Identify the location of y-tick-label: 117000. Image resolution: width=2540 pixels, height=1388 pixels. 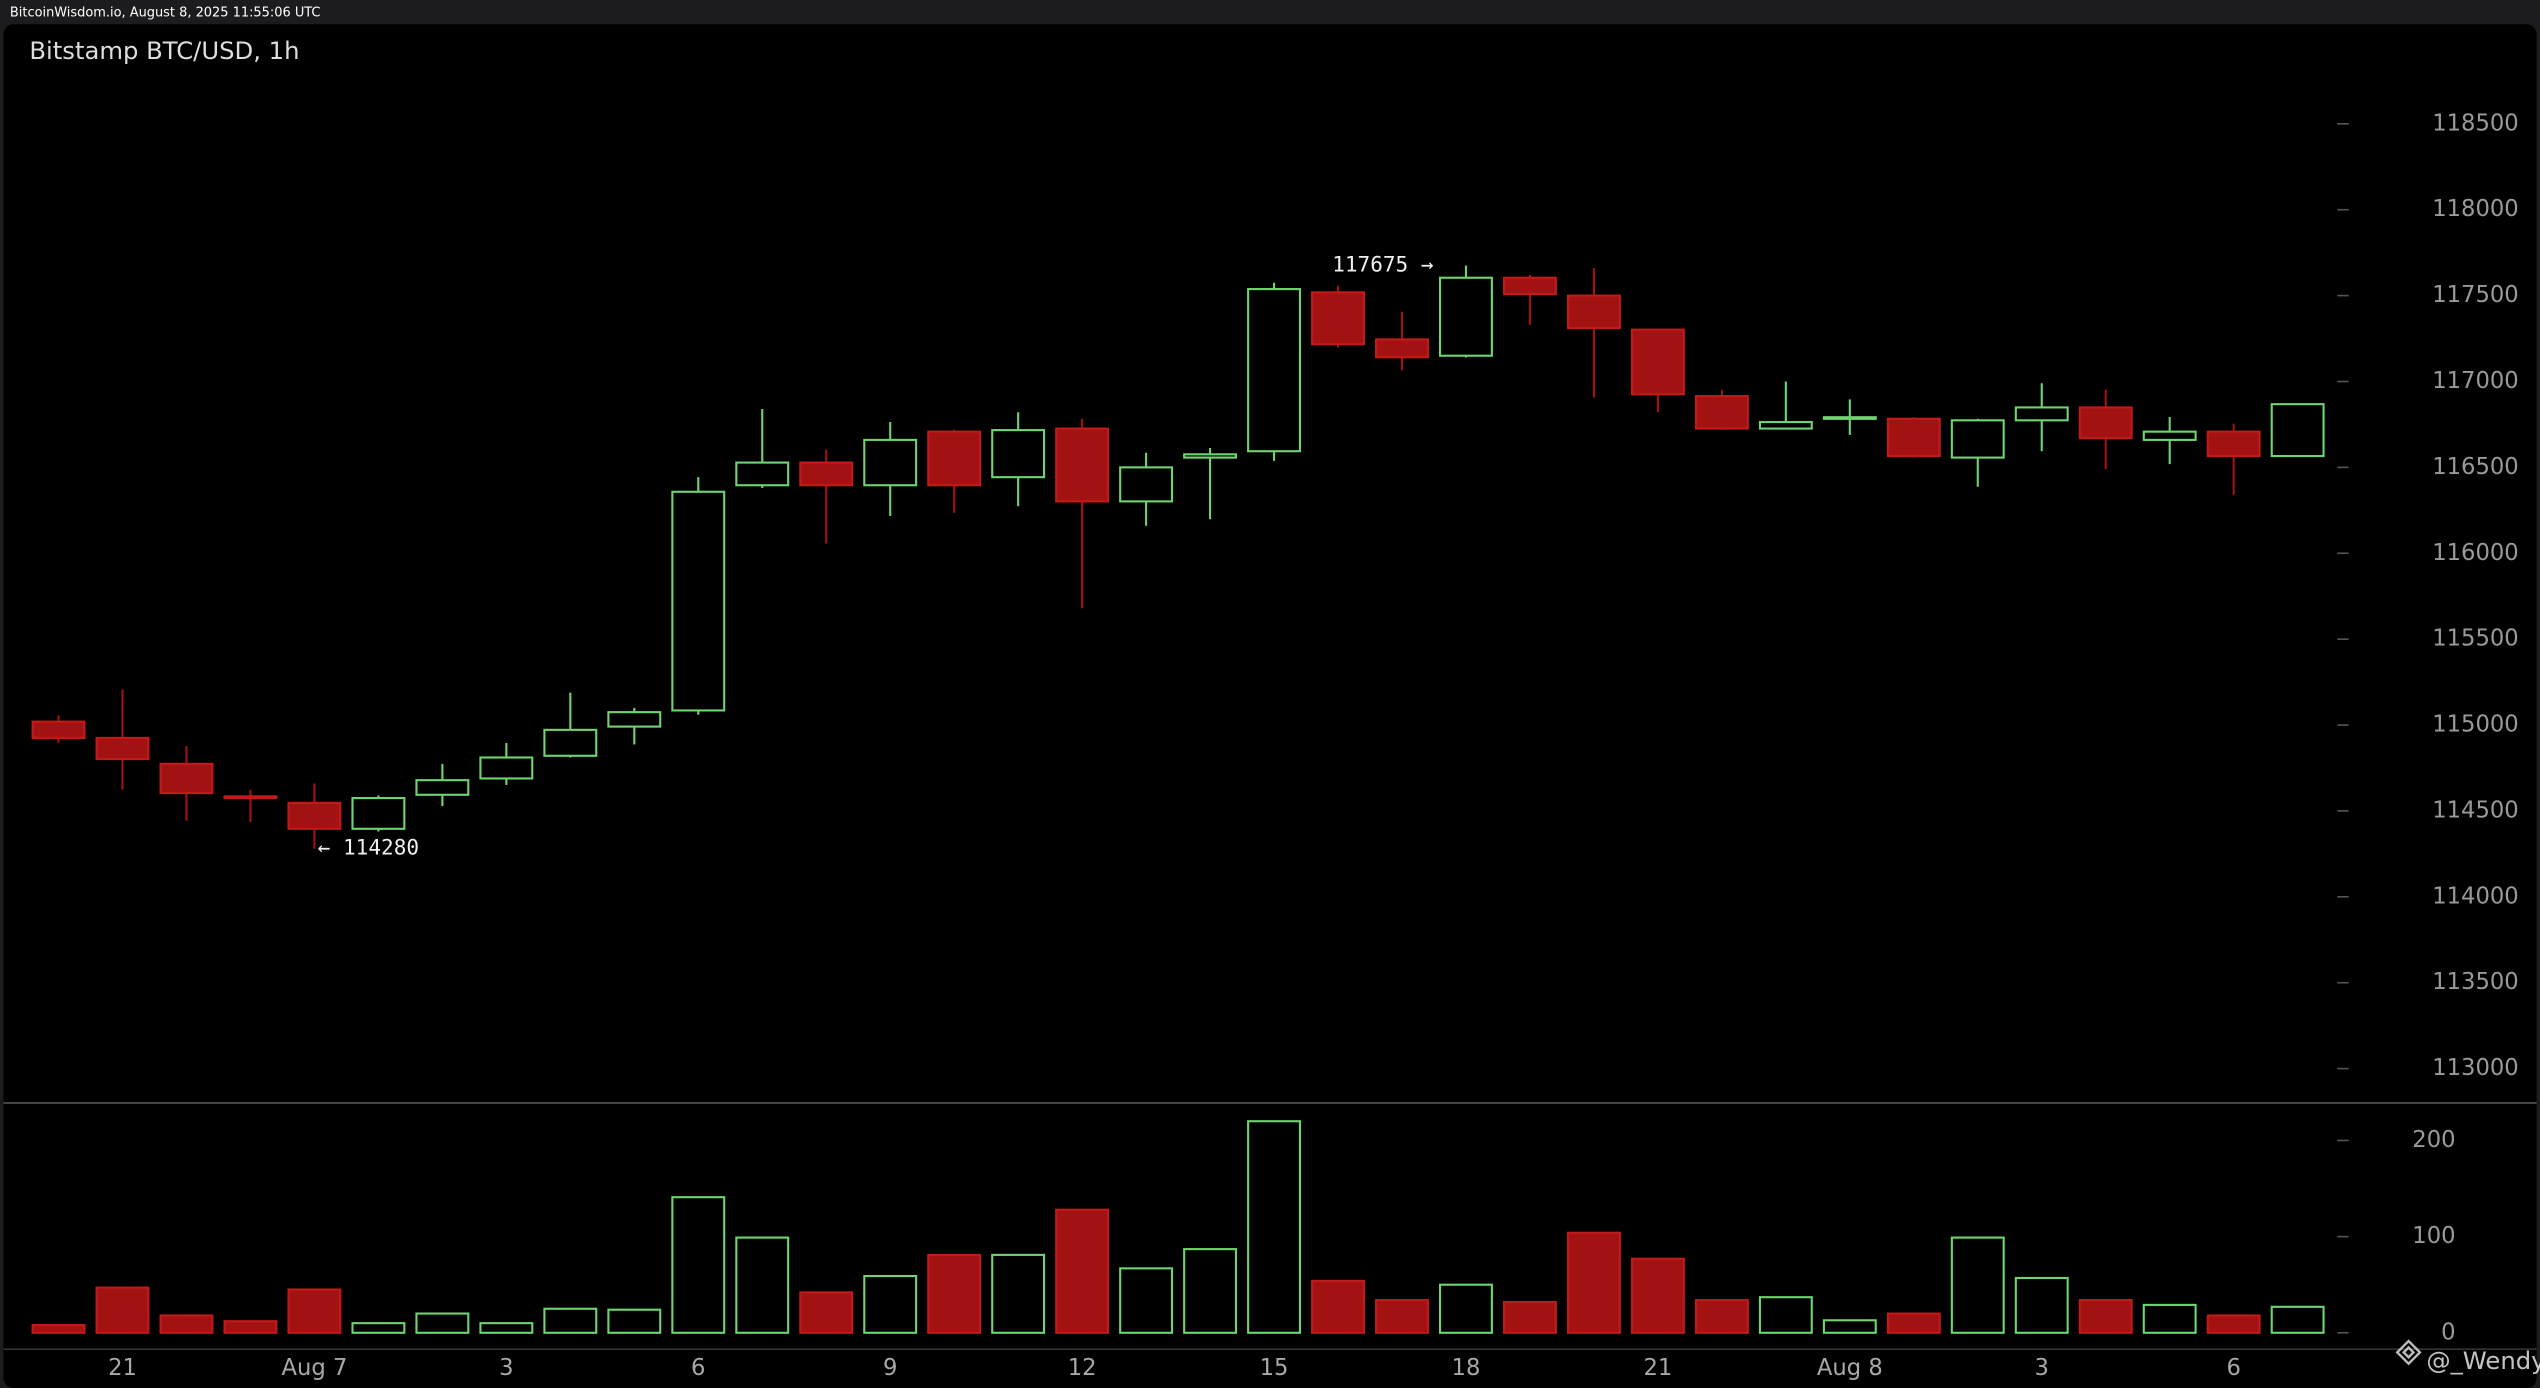
(2475, 381).